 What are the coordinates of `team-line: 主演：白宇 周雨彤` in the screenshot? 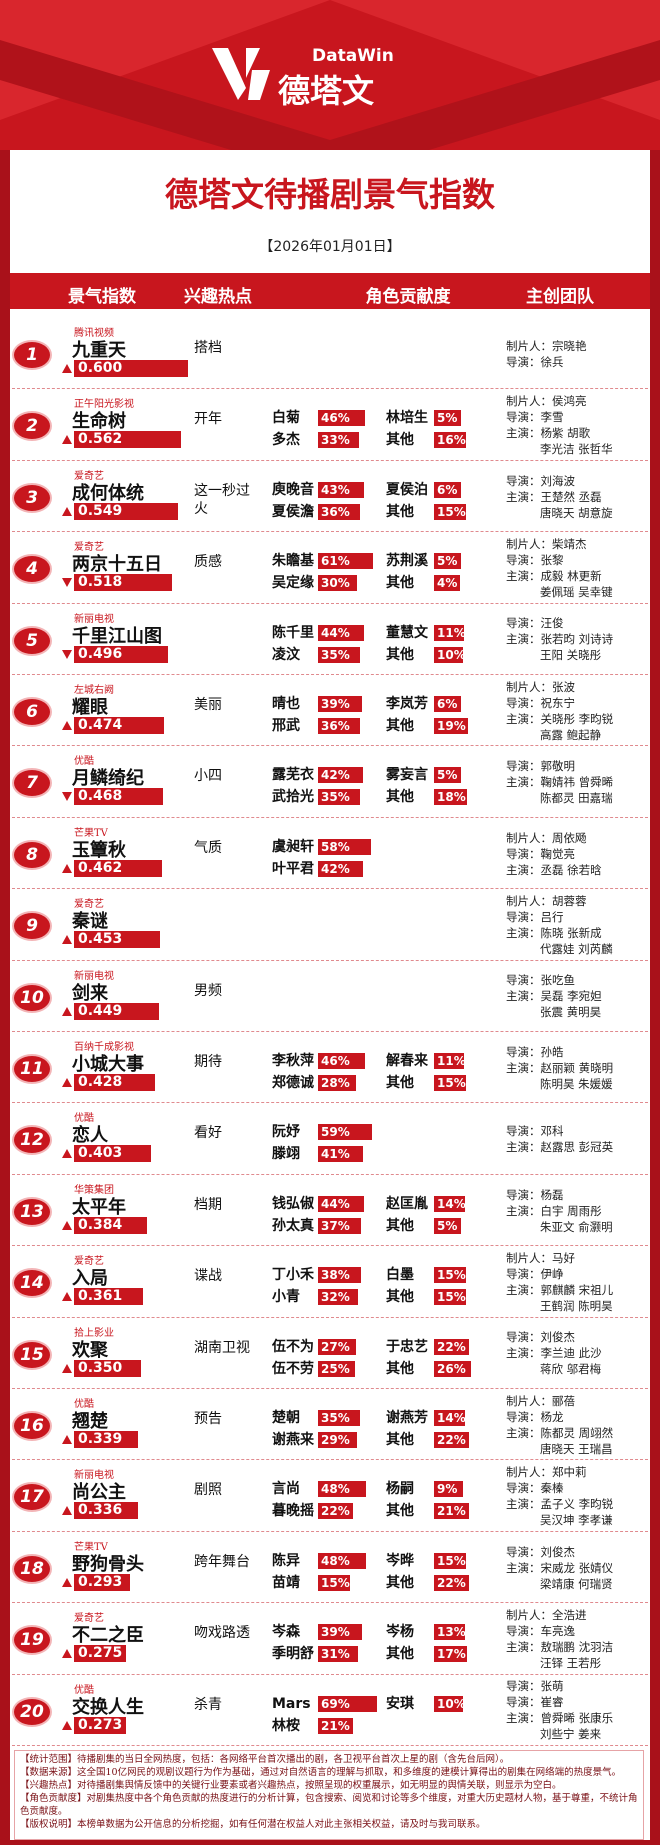 It's located at (554, 1210).